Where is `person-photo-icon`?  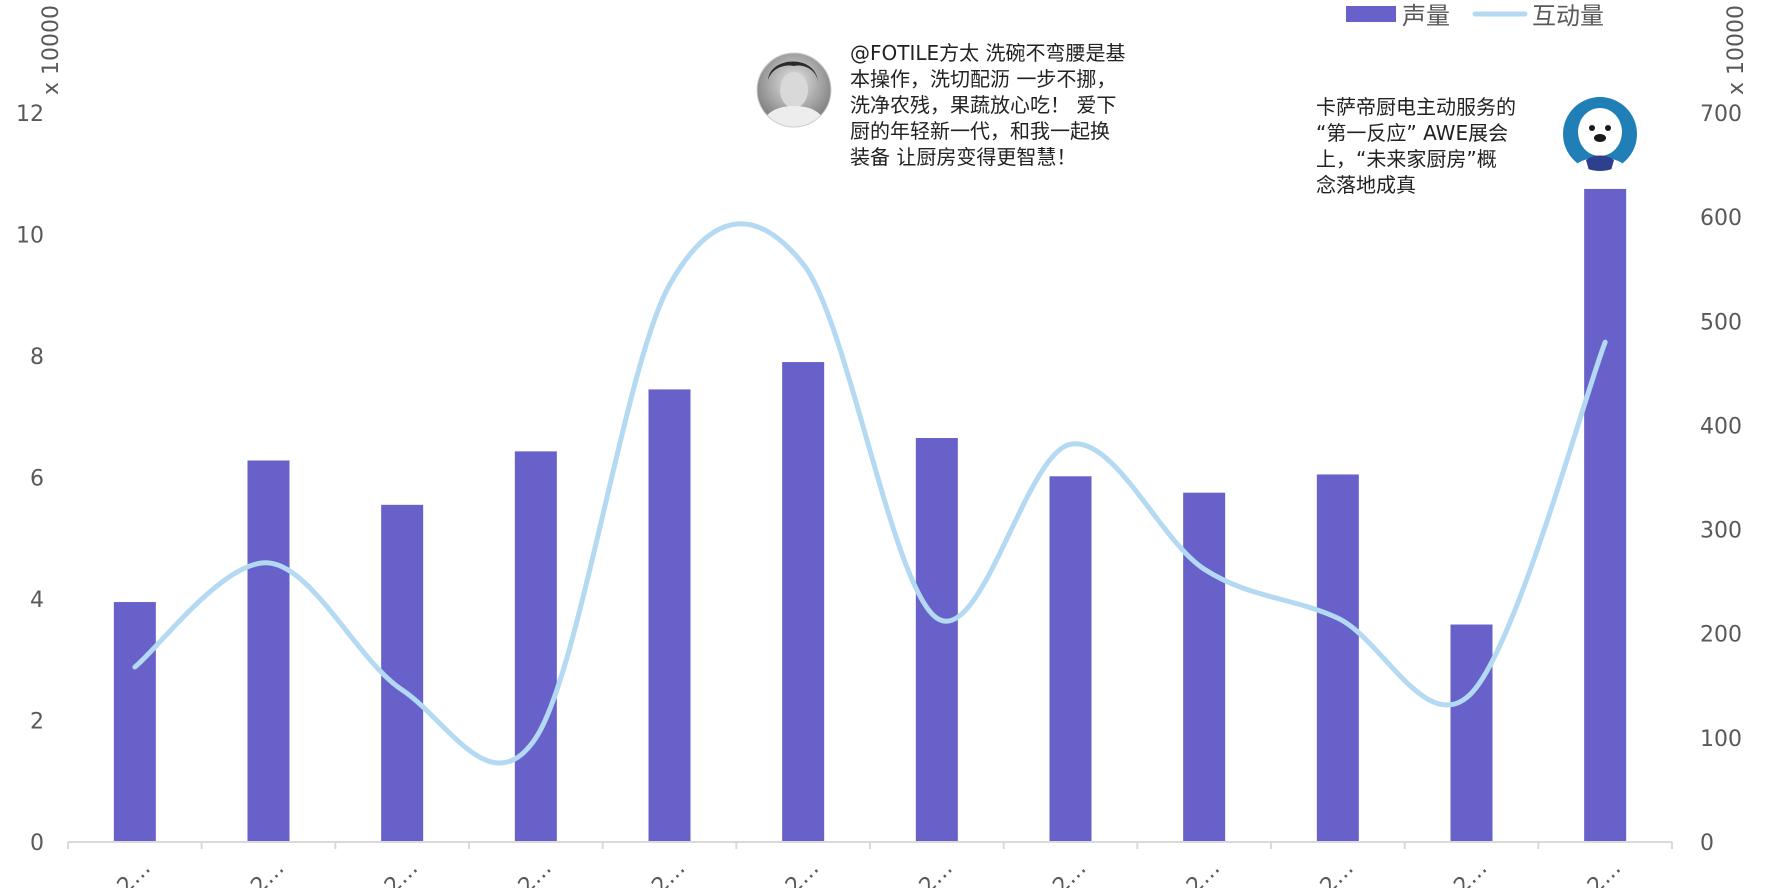
person-photo-icon is located at coordinates (794, 90).